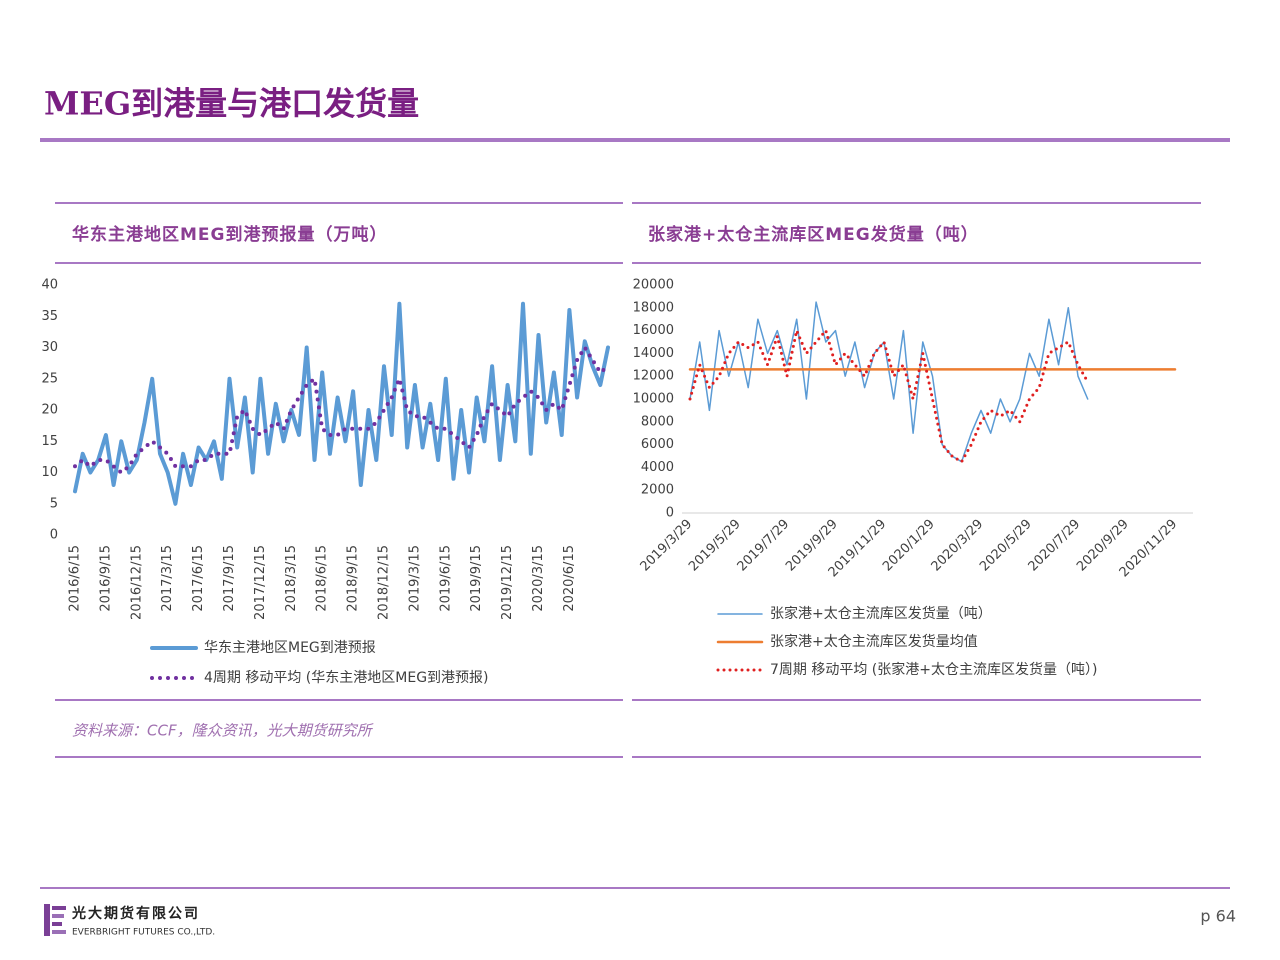 Image resolution: width=1280 pixels, height=960 pixels. I want to click on x-tick-label: 2017/3/15, so click(167, 578).